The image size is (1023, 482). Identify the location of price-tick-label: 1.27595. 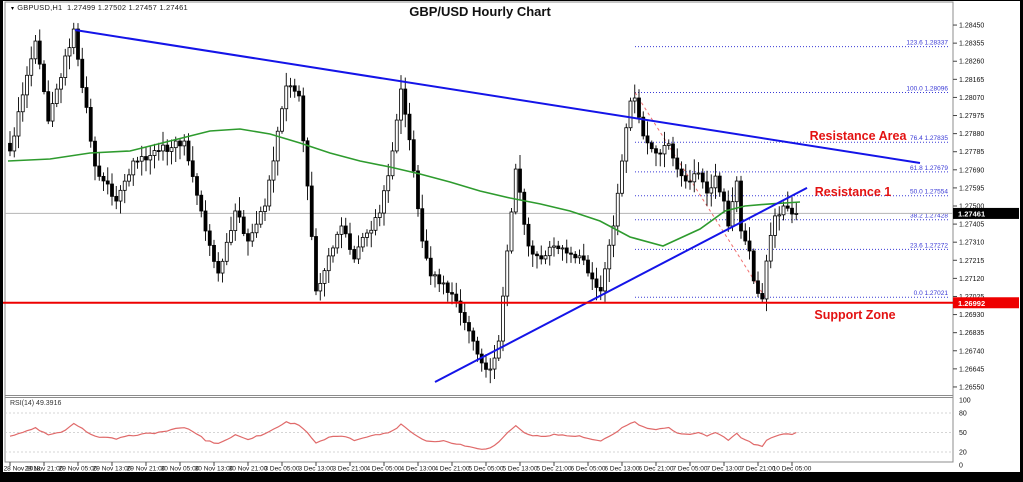
(971, 188).